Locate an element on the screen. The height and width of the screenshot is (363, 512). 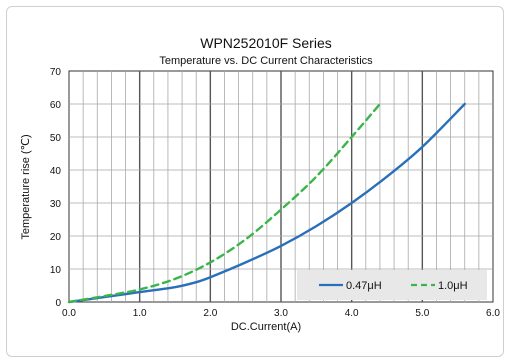
chart-title: WPN252010F Series is located at coordinates (266, 43).